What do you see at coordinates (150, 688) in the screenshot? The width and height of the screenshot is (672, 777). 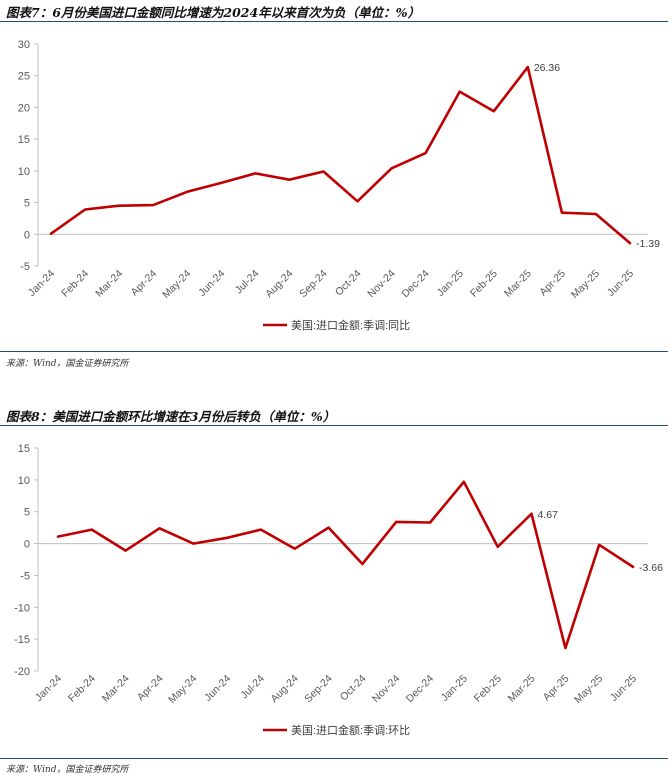 I see `chart8-x-tick-label: Apr-24` at bounding box center [150, 688].